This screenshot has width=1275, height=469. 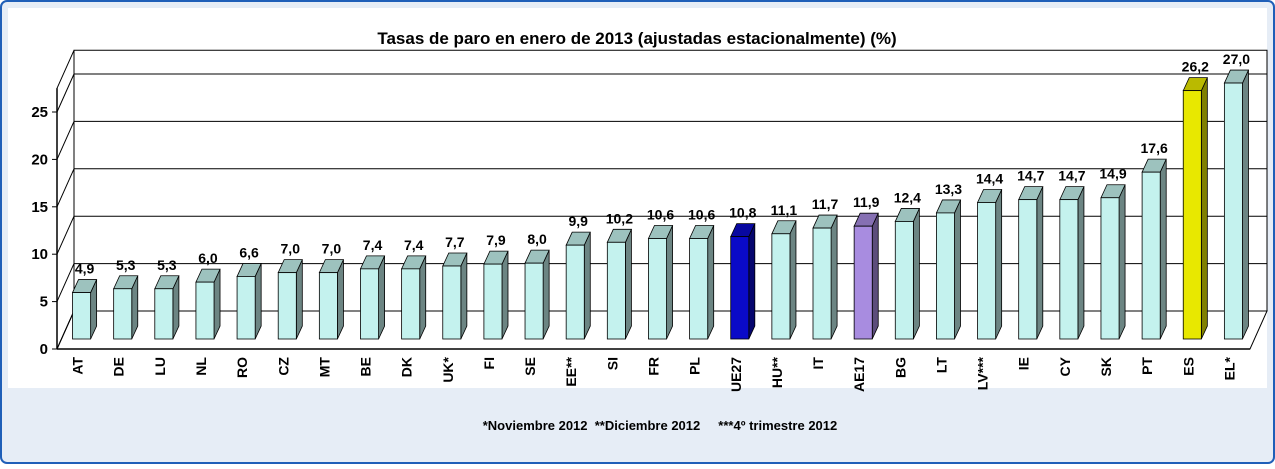 I want to click on value-label: 10,8, so click(x=742, y=213).